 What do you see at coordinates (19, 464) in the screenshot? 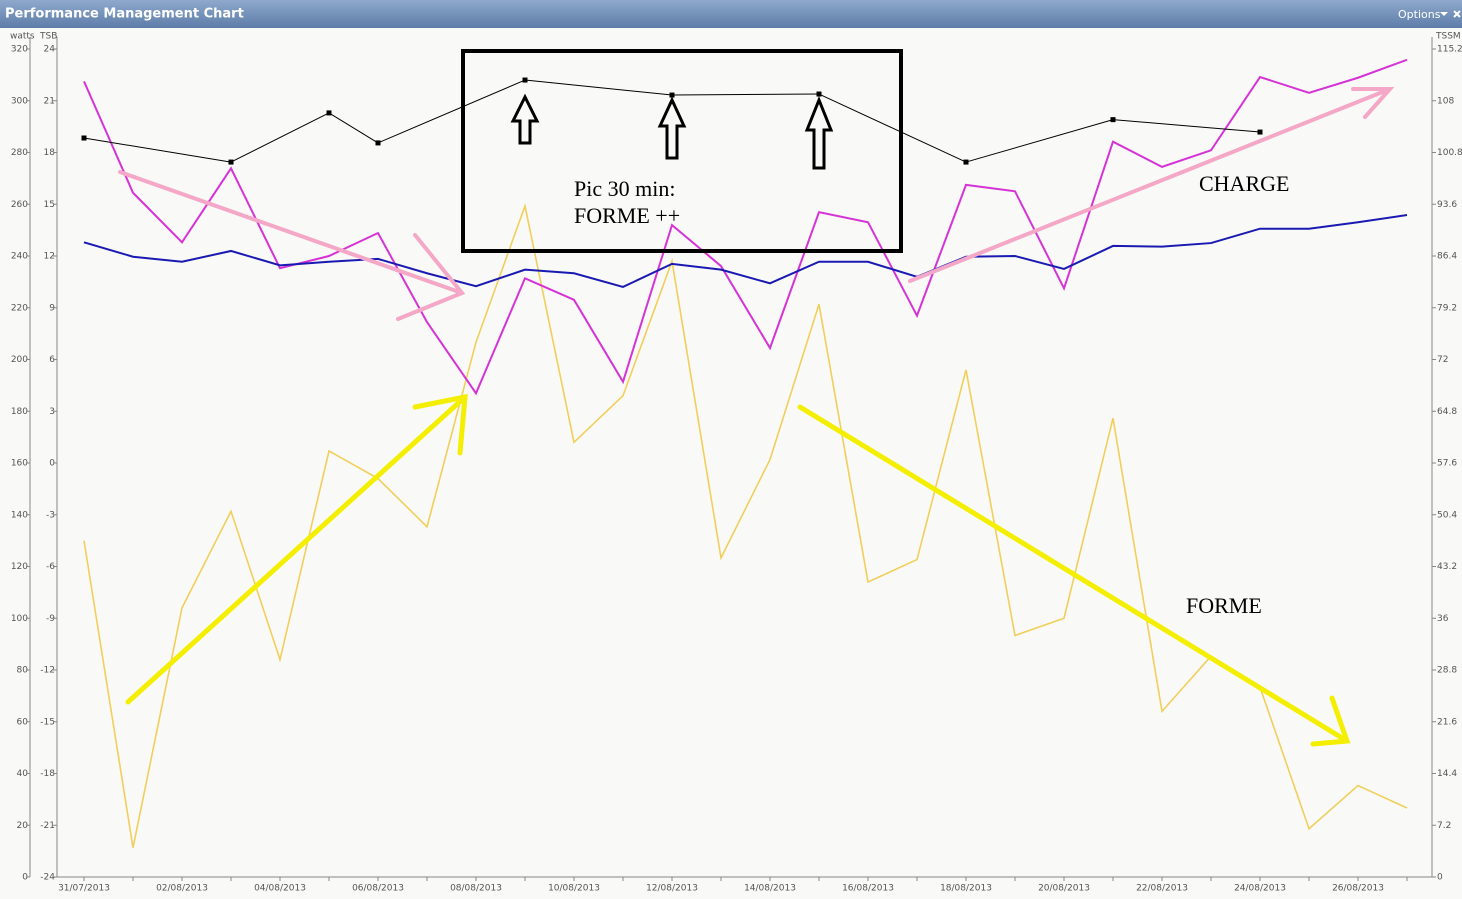
I see `y-tick-label: 160` at bounding box center [19, 464].